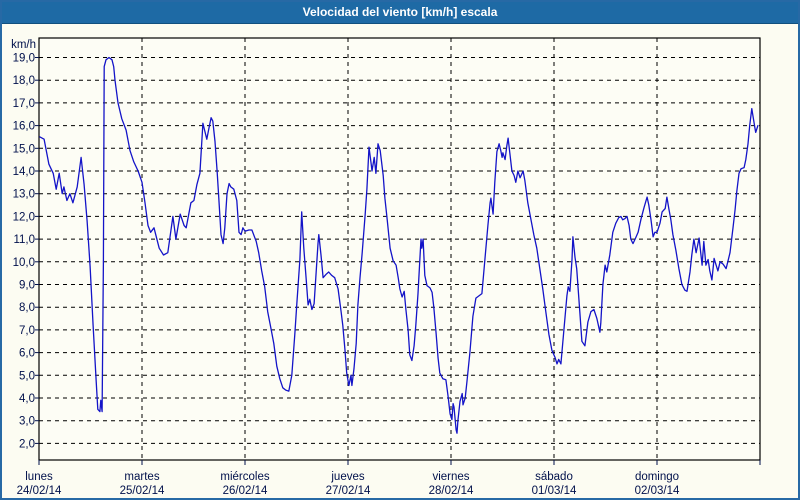 The height and width of the screenshot is (500, 800). I want to click on x-date-label: 01/03/14, so click(554, 491).